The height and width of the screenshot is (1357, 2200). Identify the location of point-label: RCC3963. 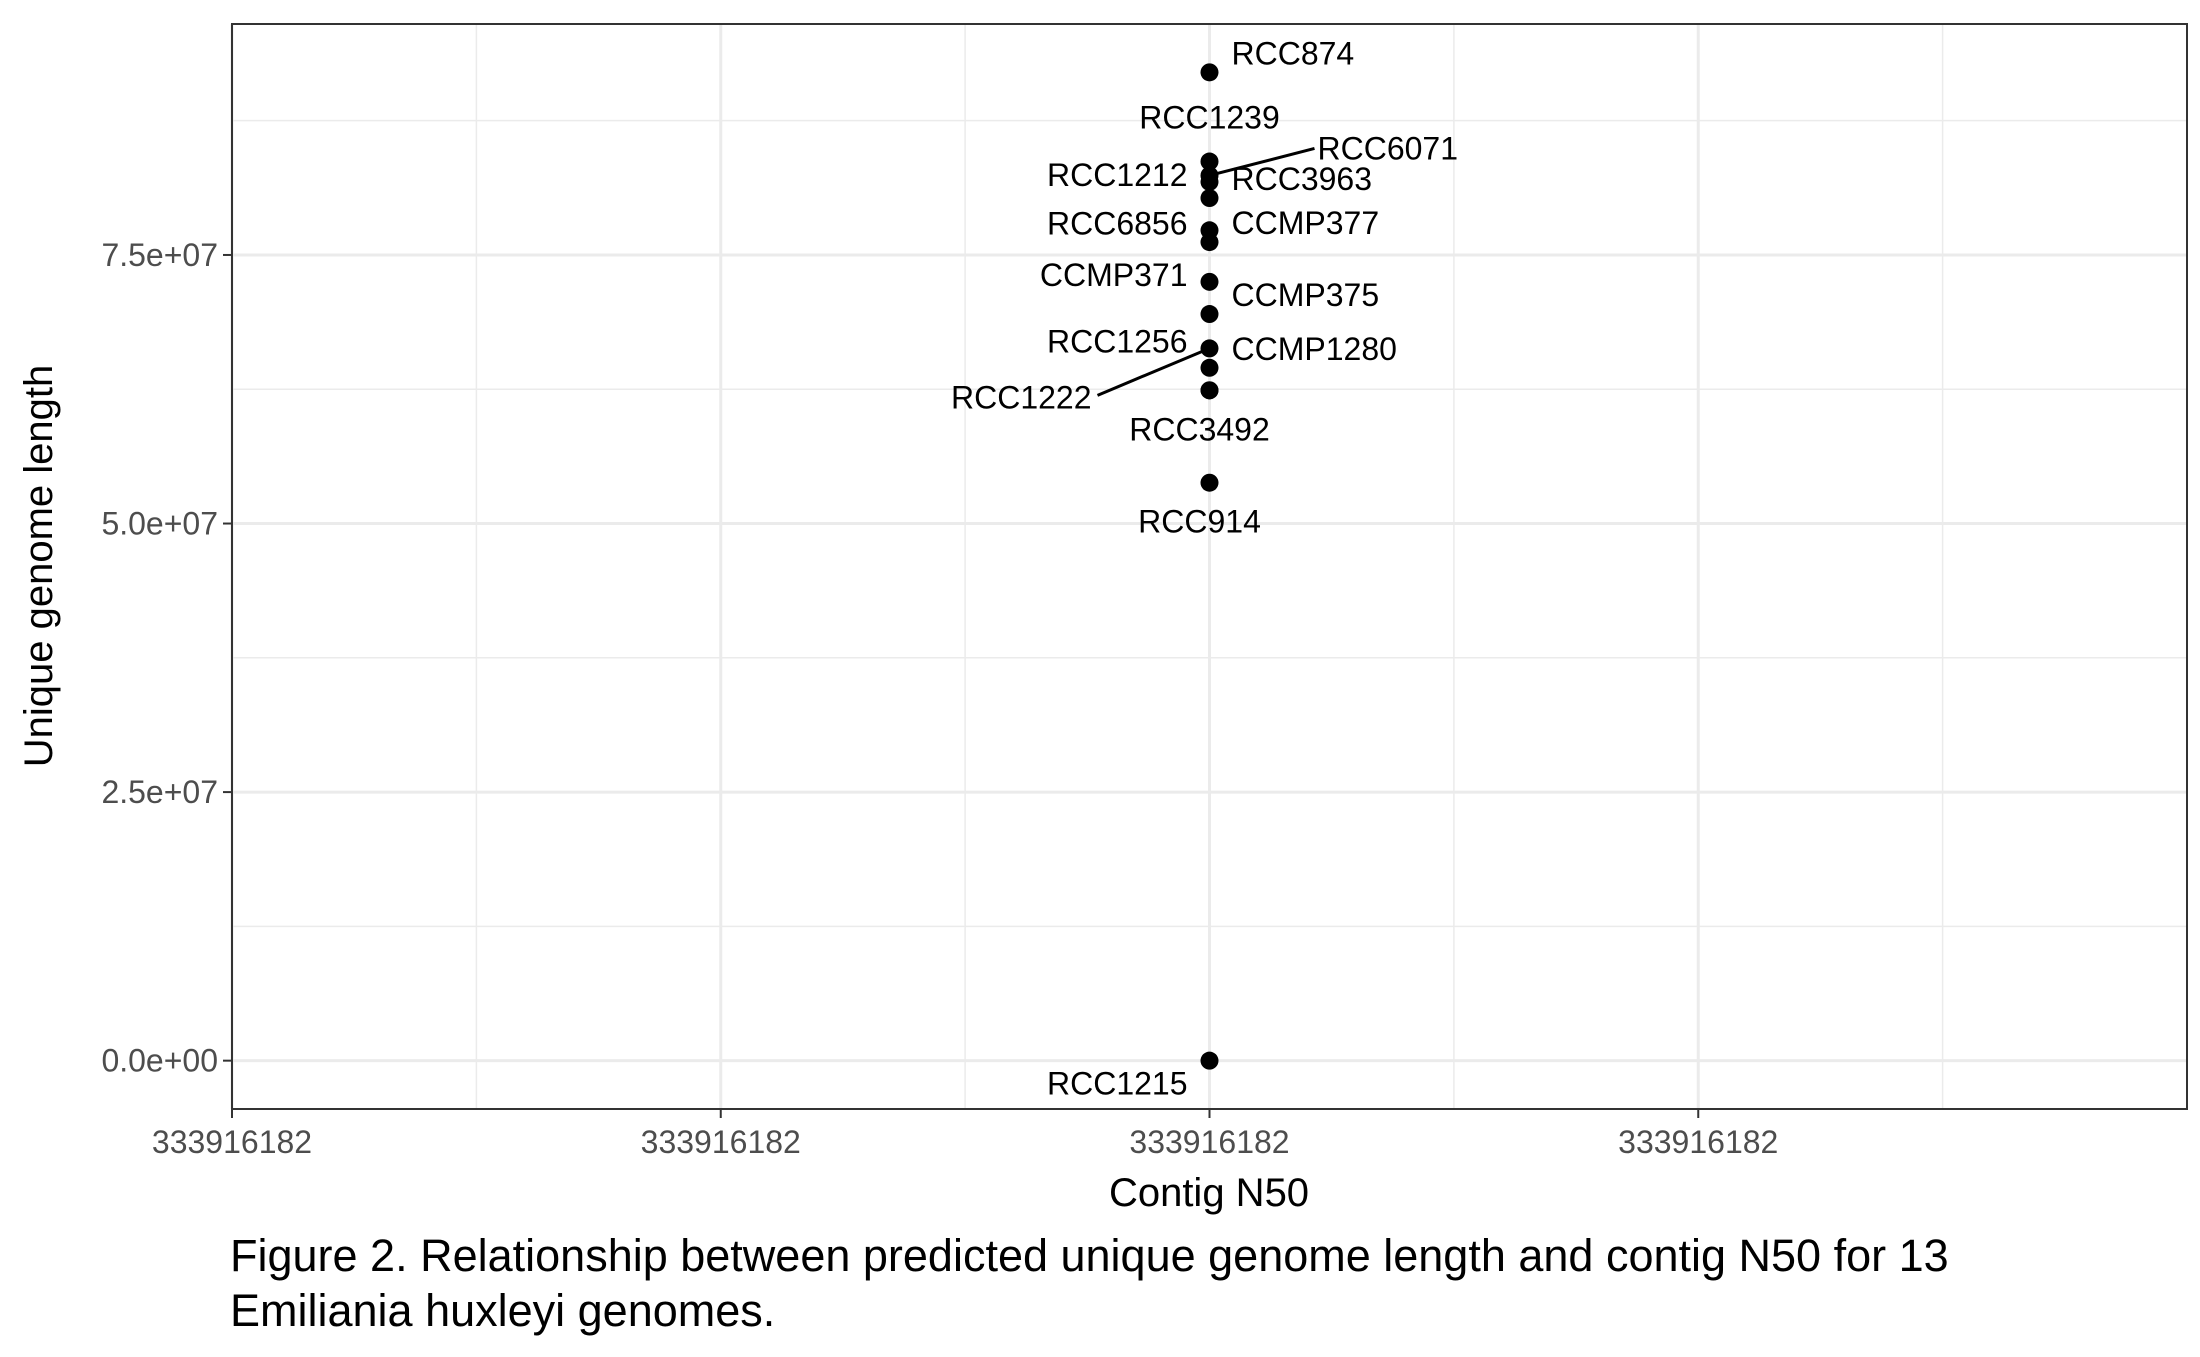
(1302, 179).